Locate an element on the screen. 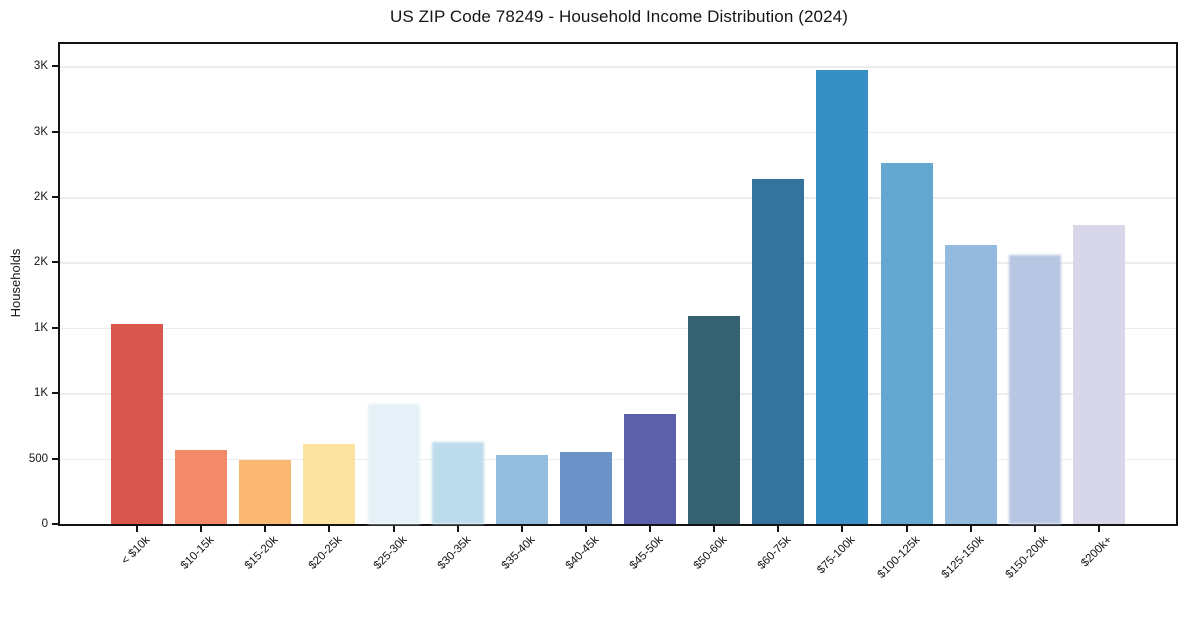 The height and width of the screenshot is (620, 1189). y-tick-label: 500 is located at coordinates (38, 458).